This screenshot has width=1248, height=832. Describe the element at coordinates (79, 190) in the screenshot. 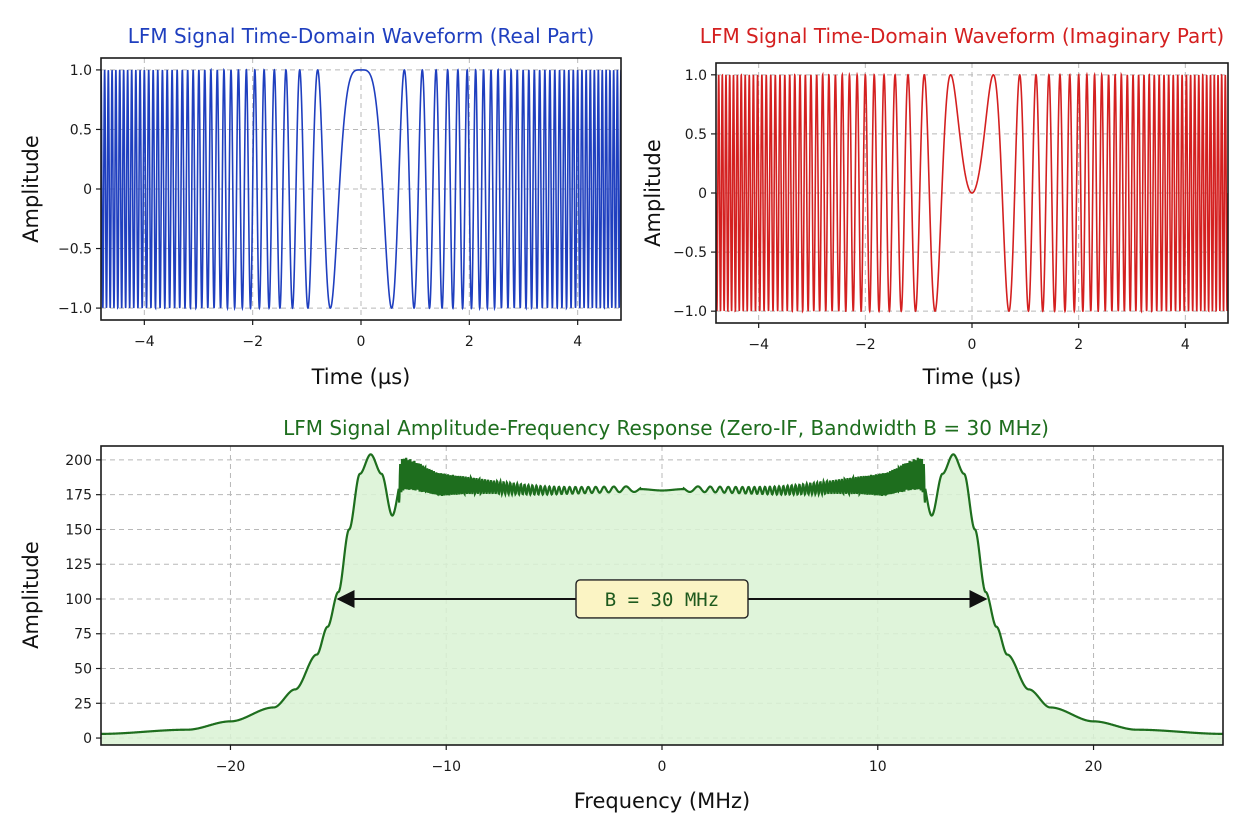

I see `y-ticks-real: −1.0 −0.5 0 0.5 1.0` at that location.